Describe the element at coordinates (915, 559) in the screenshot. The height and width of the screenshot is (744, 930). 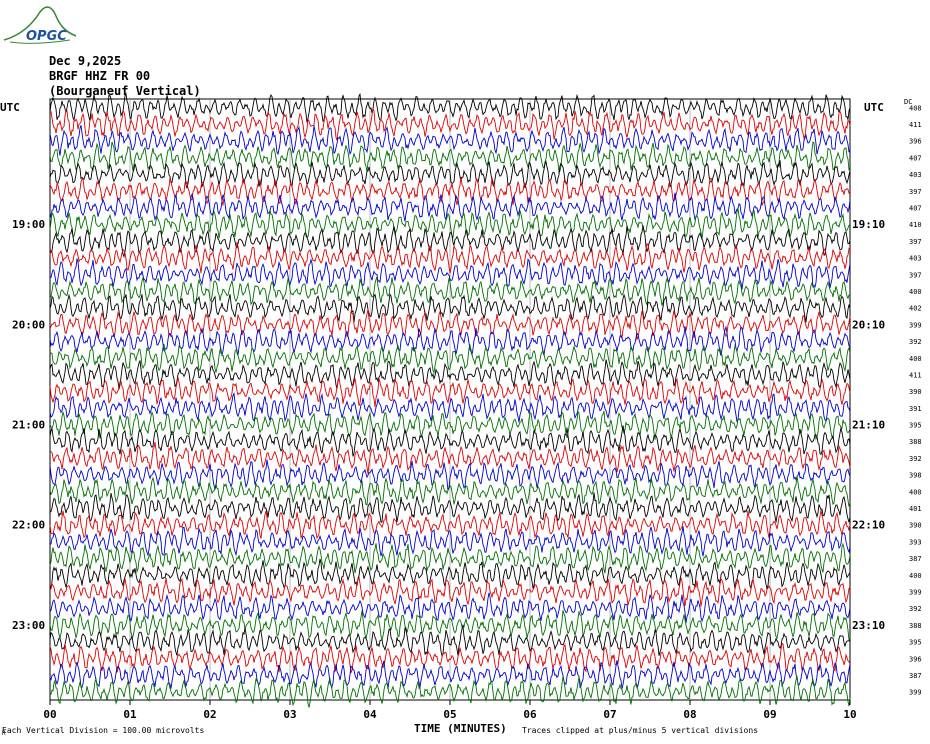
I see `dc-offset-value: 387` at that location.